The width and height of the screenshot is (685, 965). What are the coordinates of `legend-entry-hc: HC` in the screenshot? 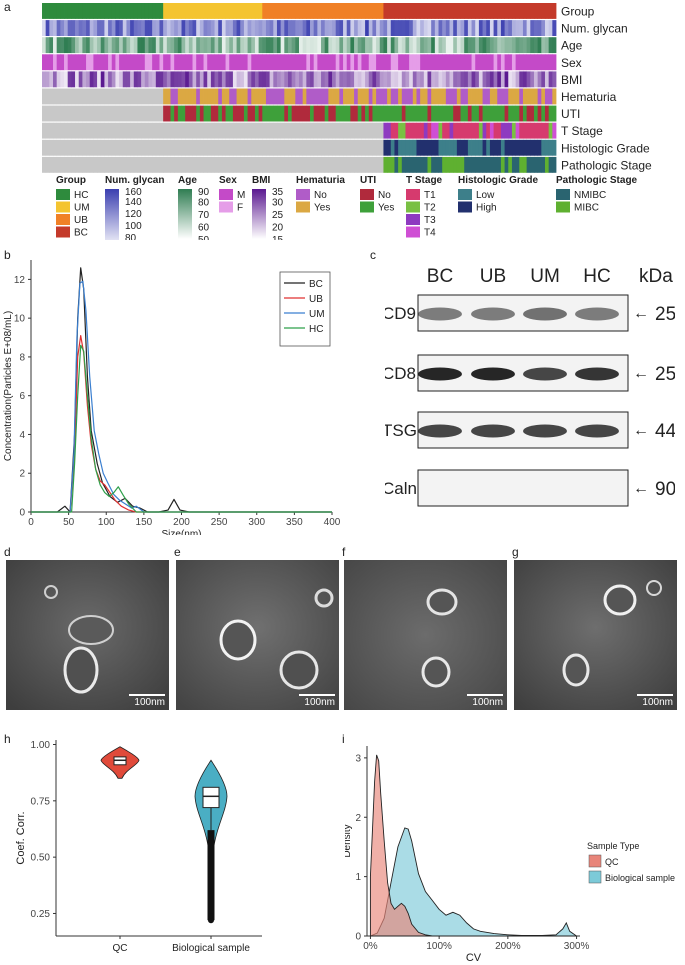 It's located at (316, 329).